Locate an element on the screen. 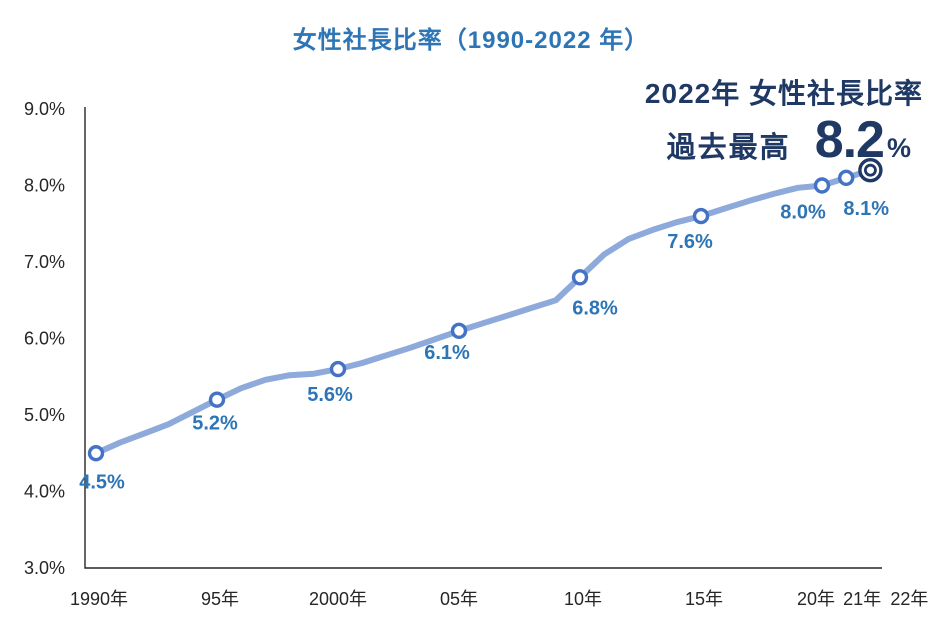 This screenshot has width=942, height=619. data-label: 5.6% is located at coordinates (330, 395).